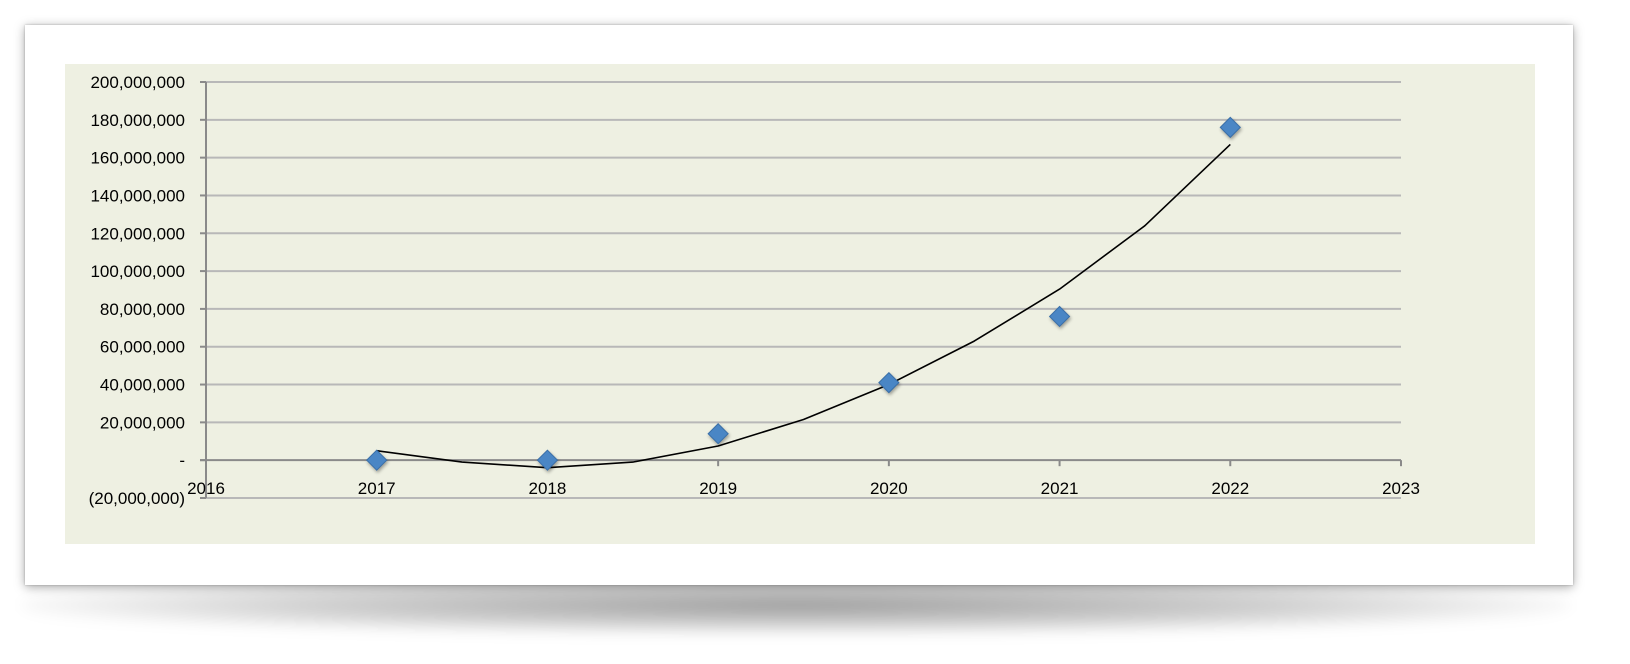 The image size is (1630, 664). What do you see at coordinates (142, 347) in the screenshot?
I see `y-tick-label: 60,000,000` at bounding box center [142, 347].